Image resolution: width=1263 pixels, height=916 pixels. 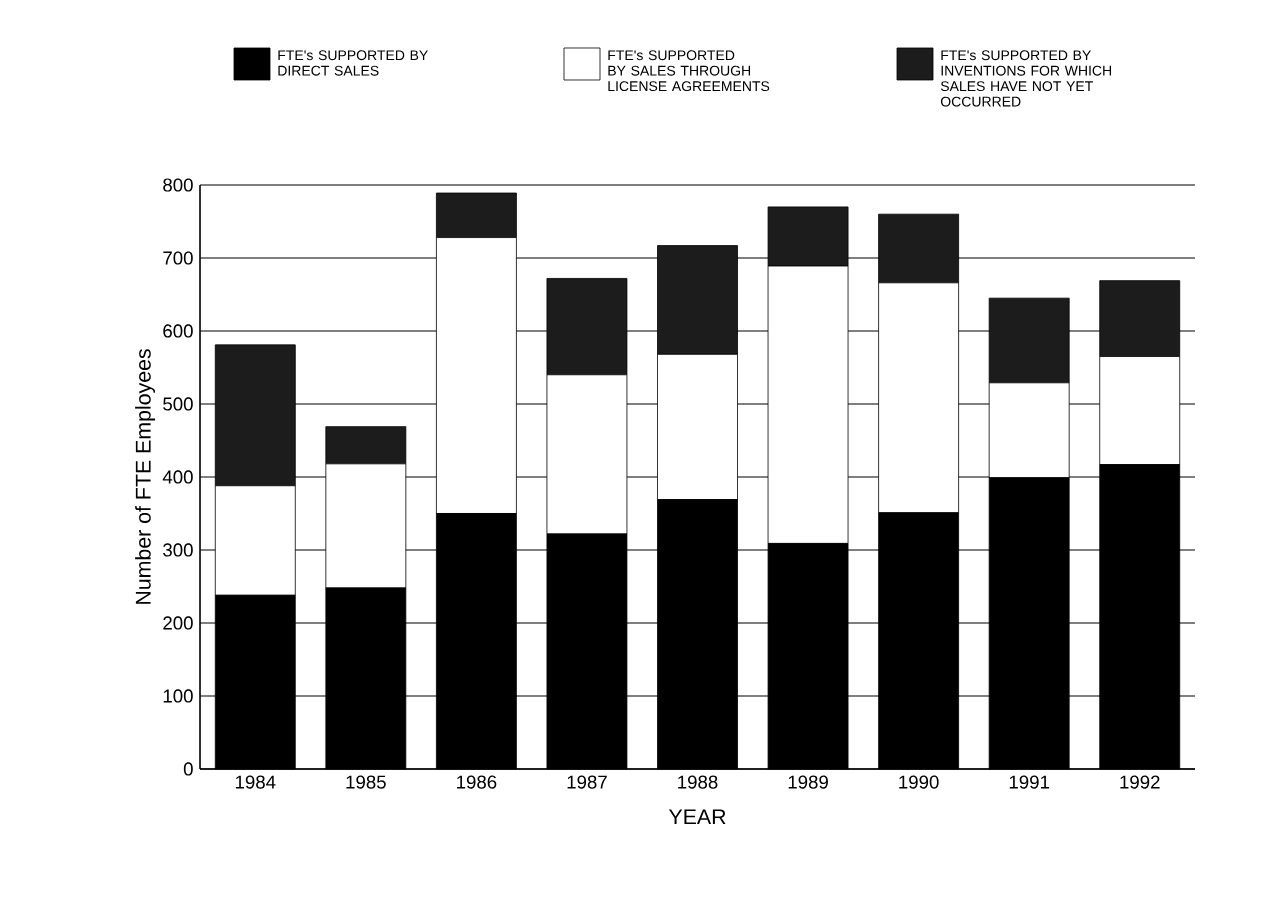 What do you see at coordinates (177, 477) in the screenshot?
I see `y-tick-label: 400` at bounding box center [177, 477].